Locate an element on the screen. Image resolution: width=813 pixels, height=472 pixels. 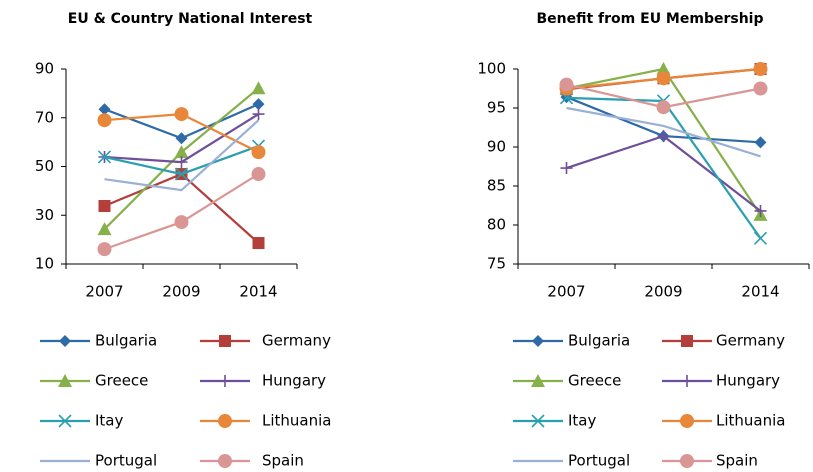
y-tick-label: 80 is located at coordinates (496, 225).